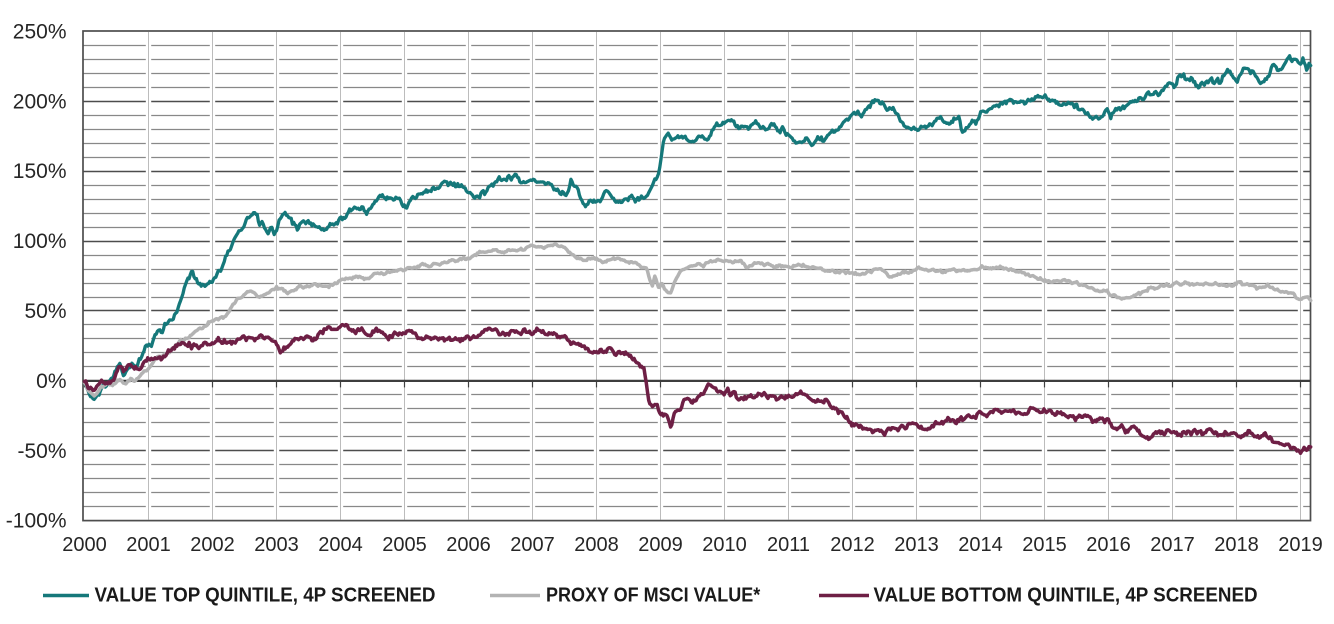 This screenshot has width=1334, height=624. Describe the element at coordinates (265, 595) in the screenshot. I see `svg-text:VALUE TOP QUINTILE, 4P SCREENE: VALUE TOP QUINTILE, 4P SCREENED` at that location.